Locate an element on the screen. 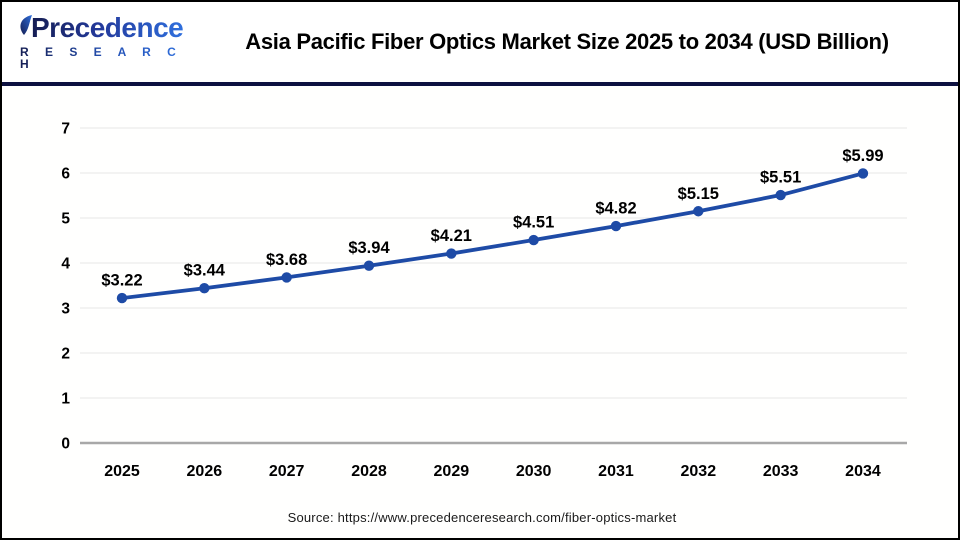  x-tick-label: 2033 is located at coordinates (781, 471).